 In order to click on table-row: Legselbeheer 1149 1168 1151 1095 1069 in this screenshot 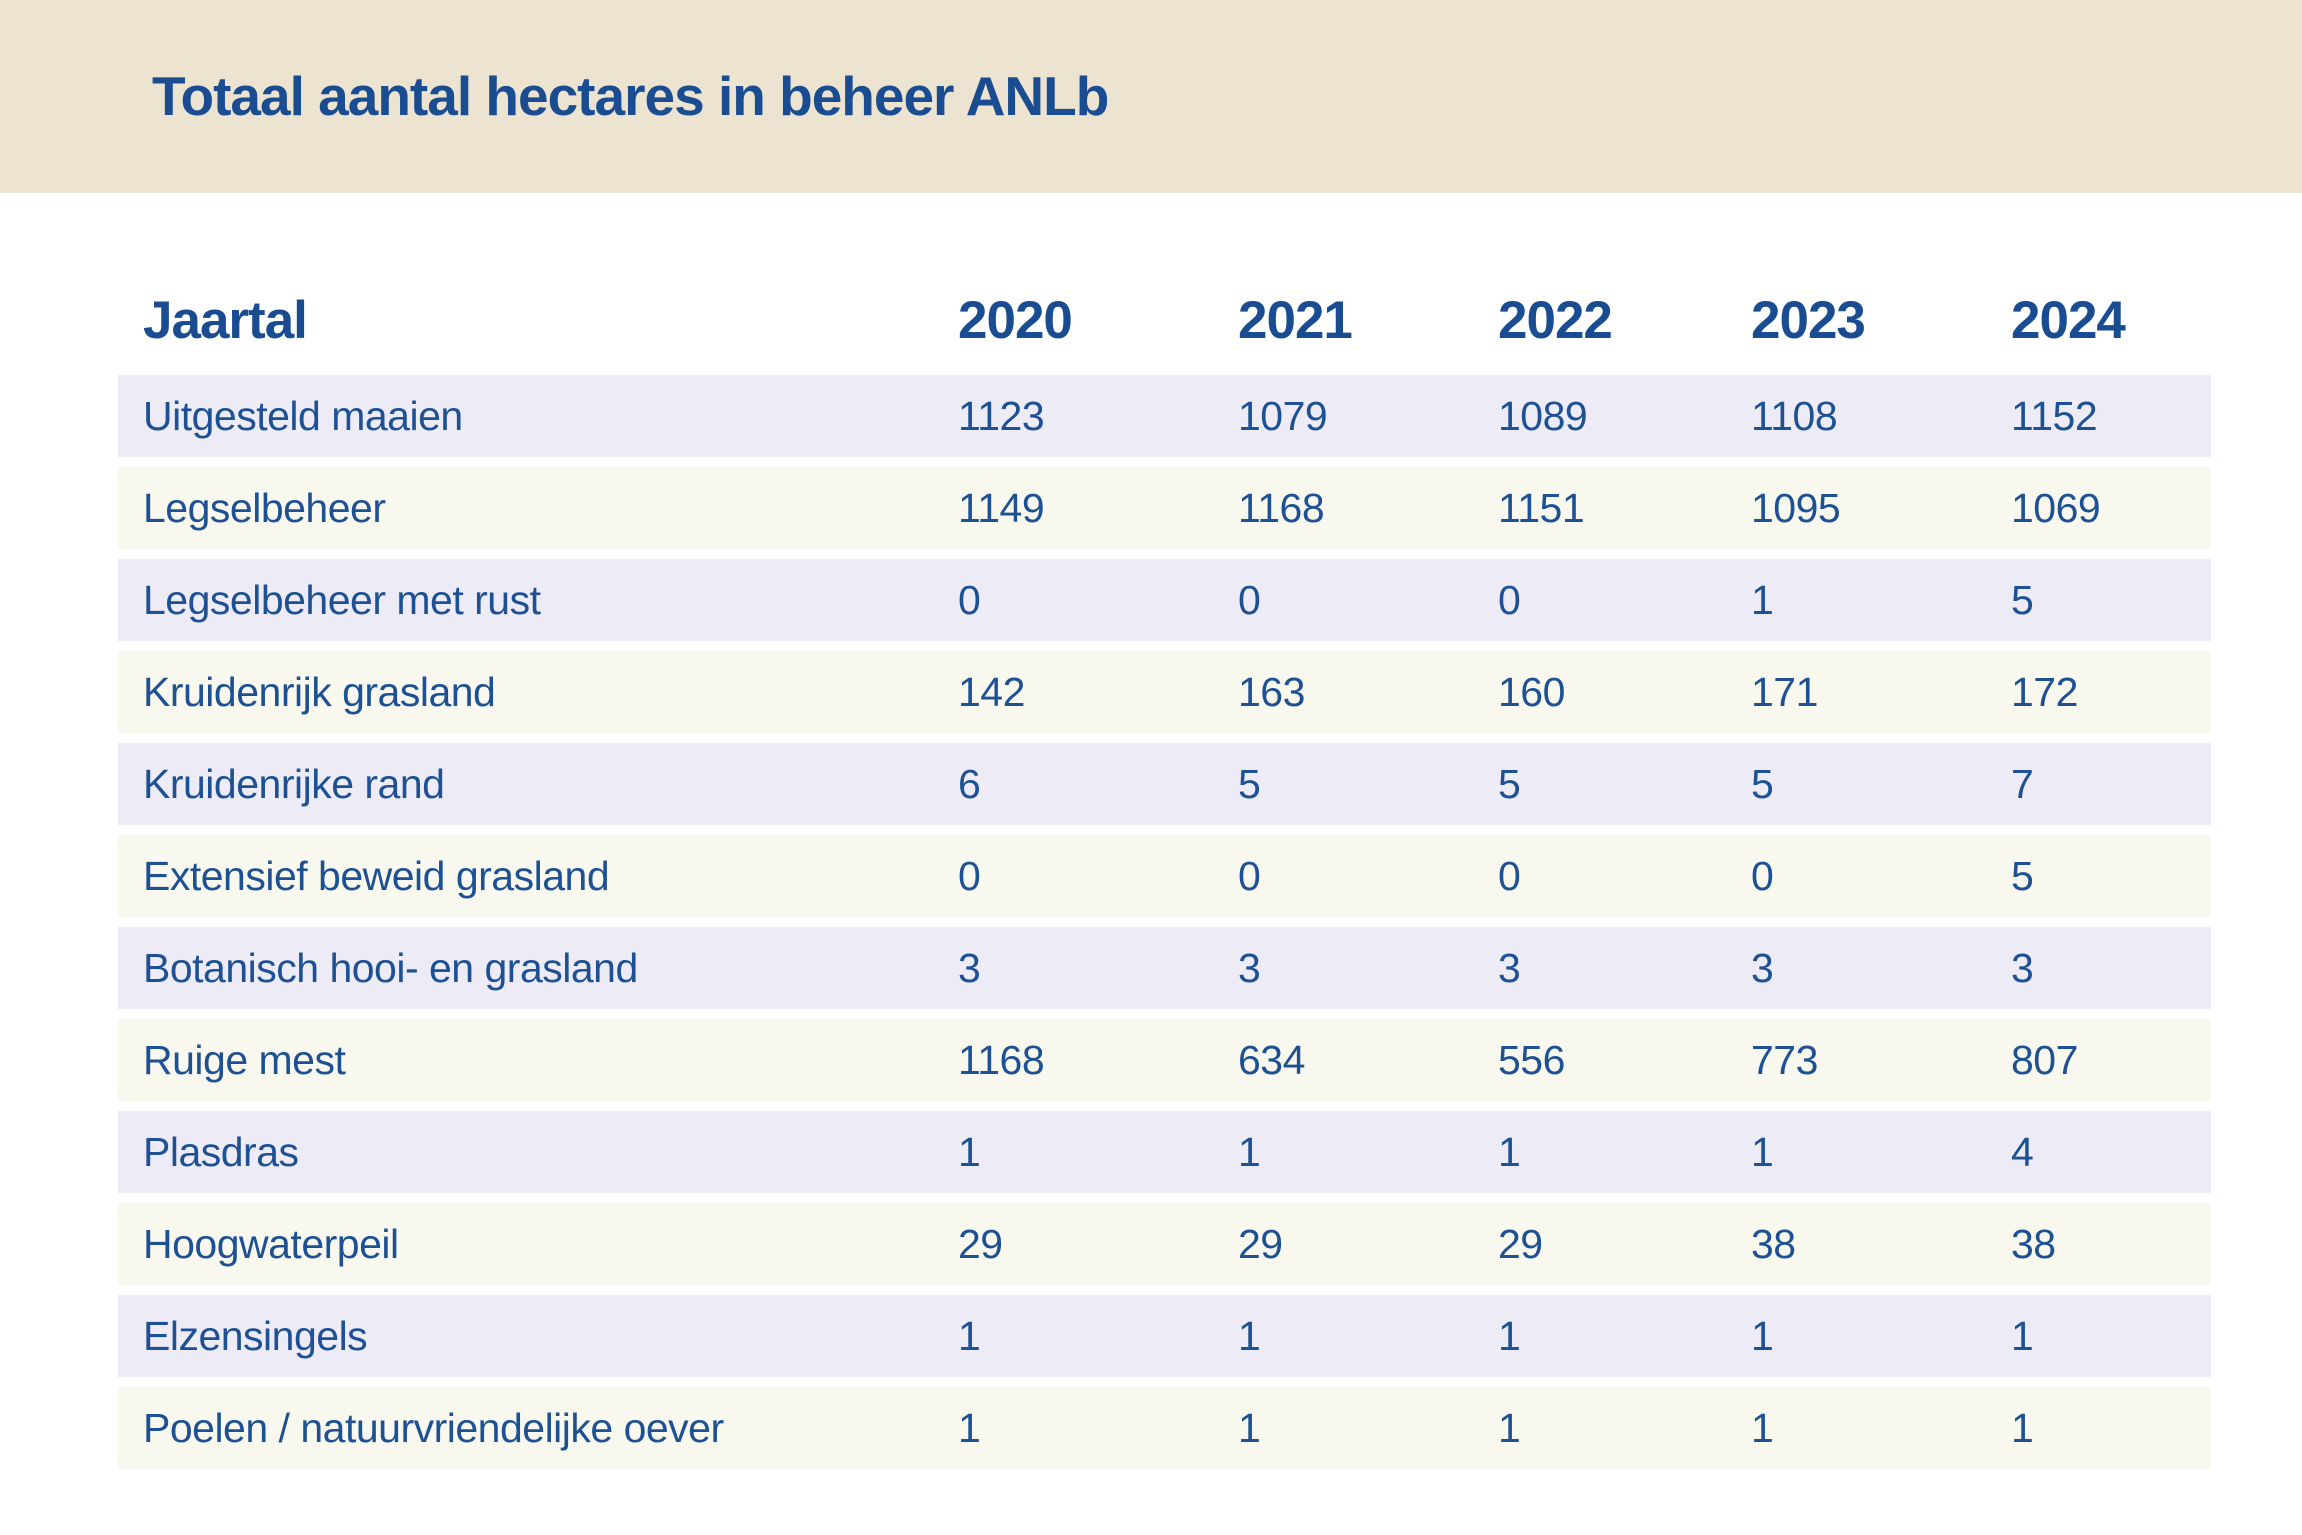, I will do `click(1164, 508)`.